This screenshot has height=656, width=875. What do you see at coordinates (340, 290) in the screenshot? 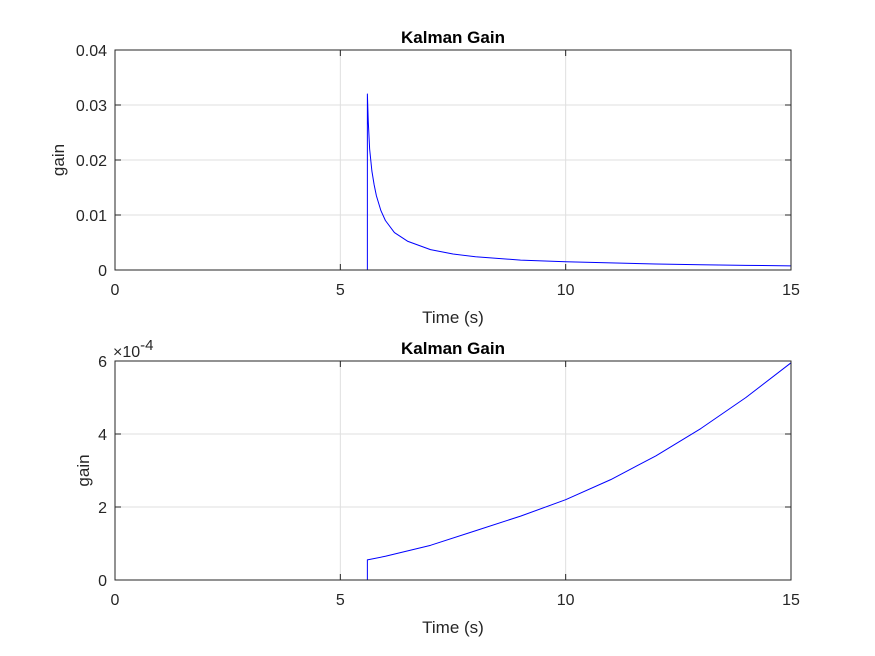
I see `top-x-tick-label: 5` at bounding box center [340, 290].